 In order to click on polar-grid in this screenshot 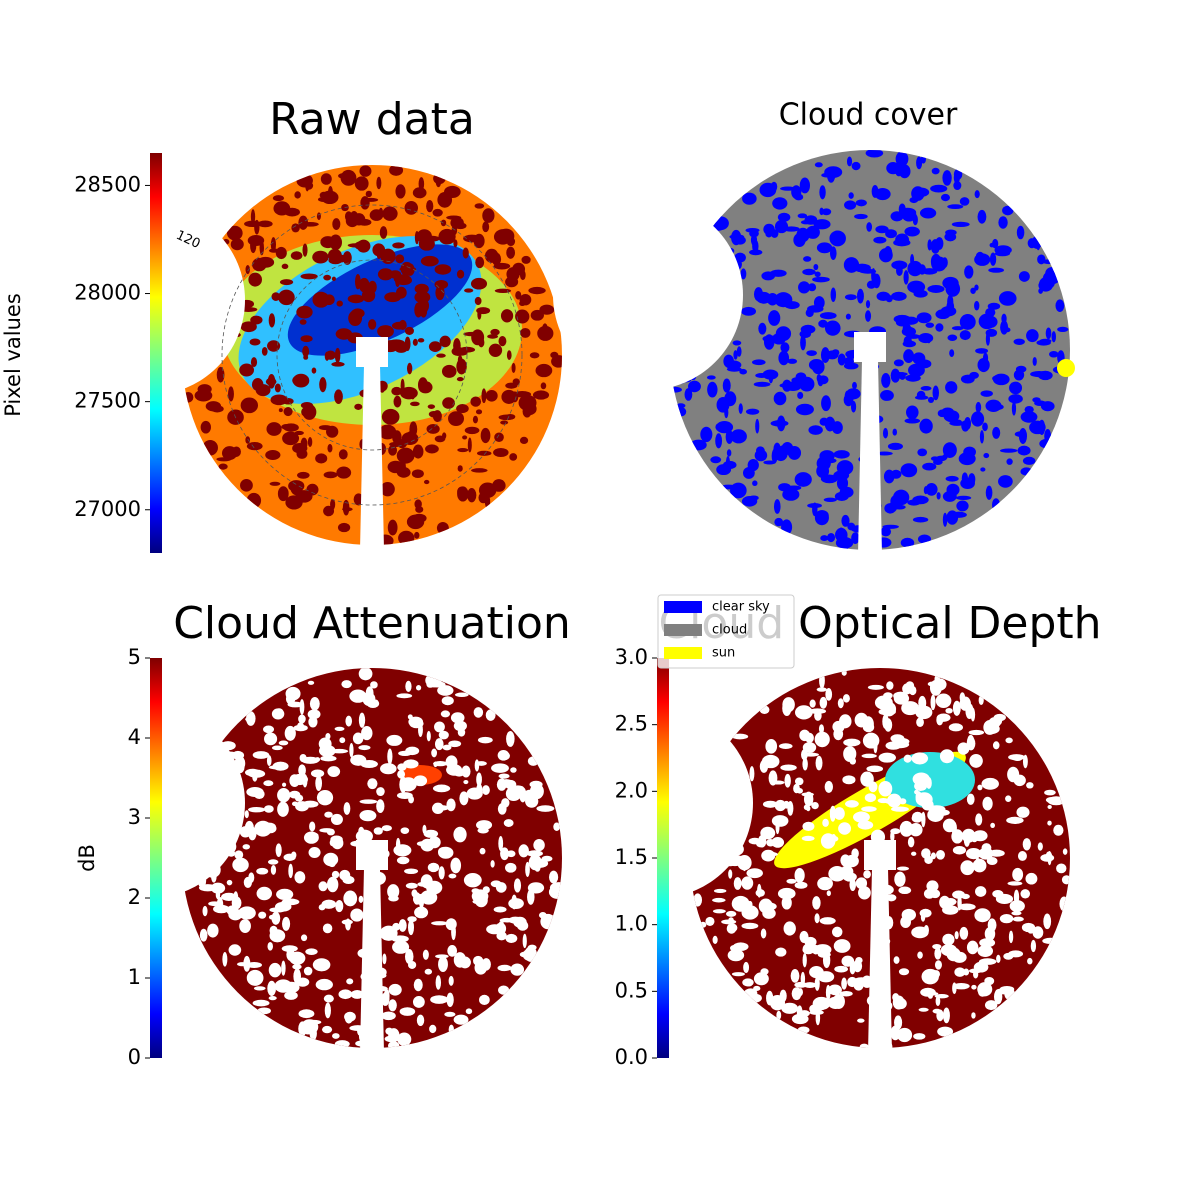, I will do `click(372, 355)`.